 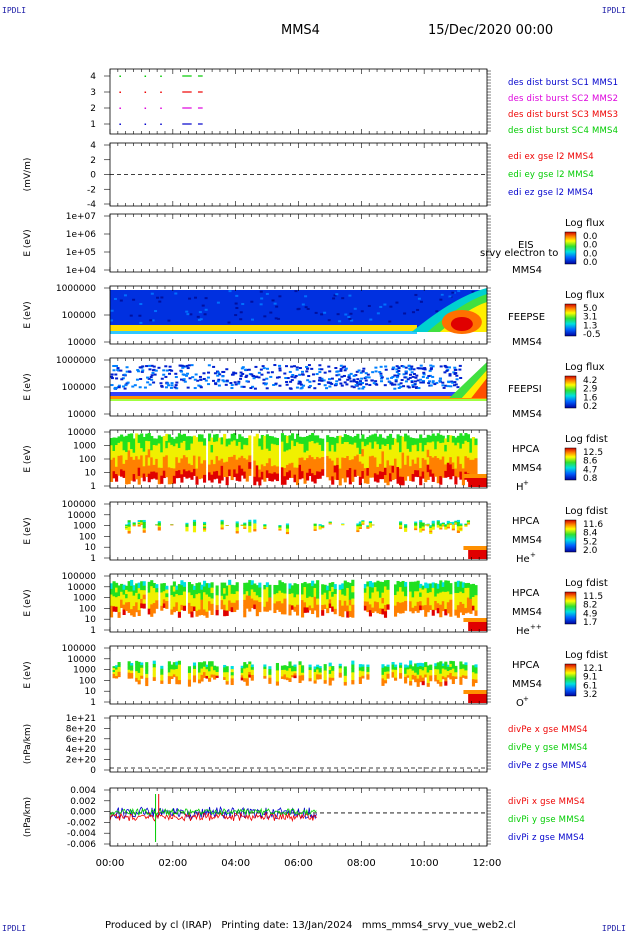 I want to click on colorbar-title: Log fdist, so click(x=586, y=511).